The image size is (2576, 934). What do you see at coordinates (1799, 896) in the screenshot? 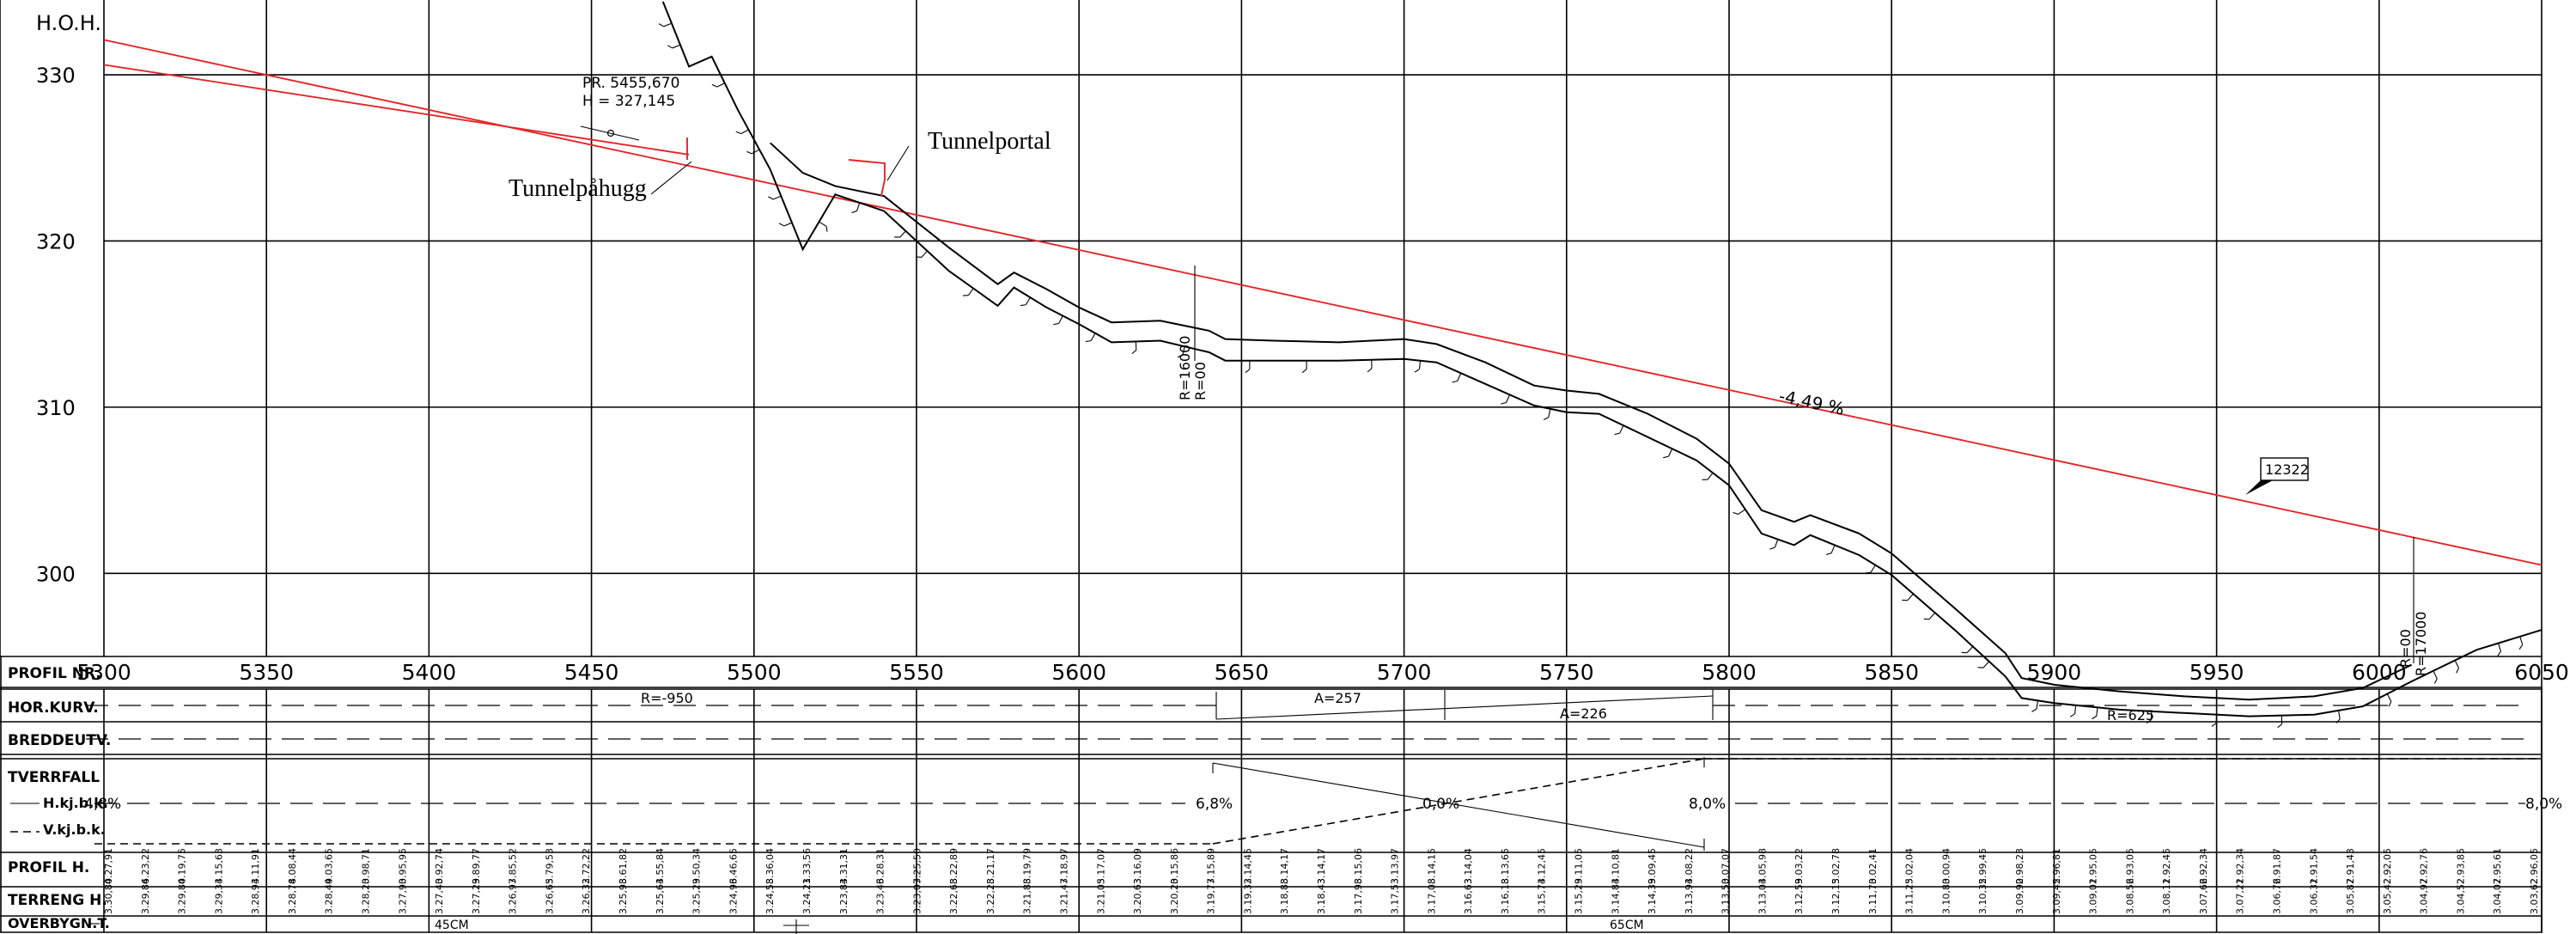
I see `terreng-h-values-46: 3.12,59` at bounding box center [1799, 896].